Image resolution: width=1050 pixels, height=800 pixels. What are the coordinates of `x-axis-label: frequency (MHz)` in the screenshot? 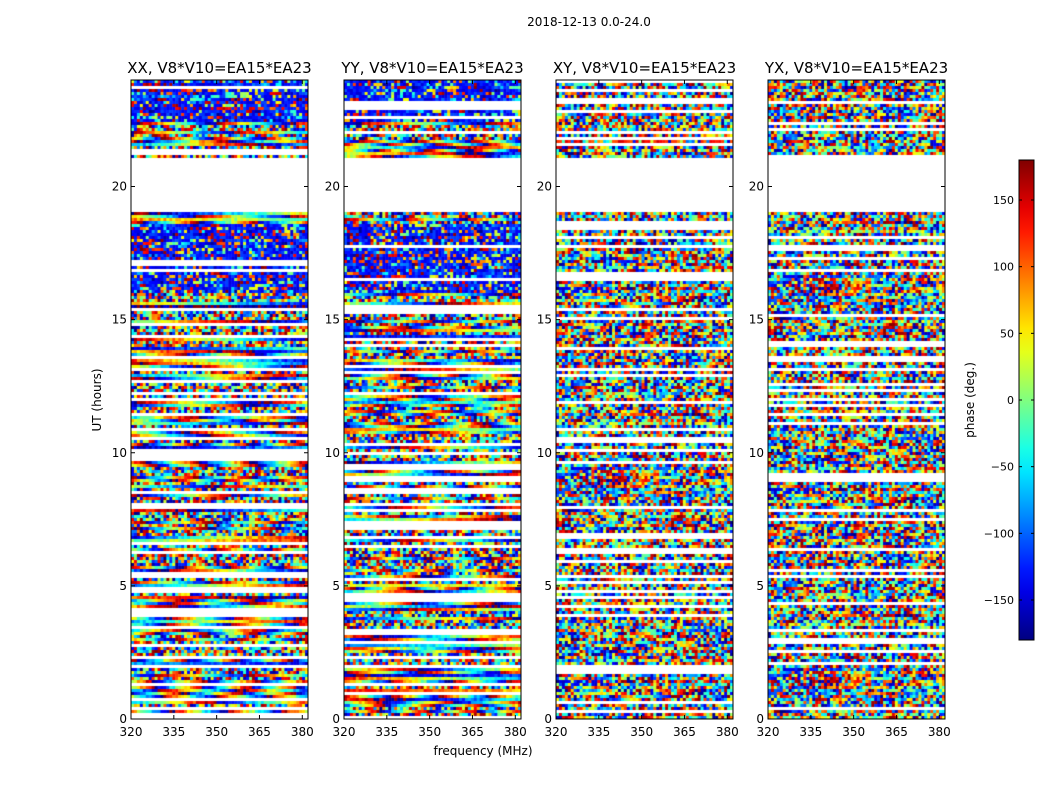 It's located at (482, 751).